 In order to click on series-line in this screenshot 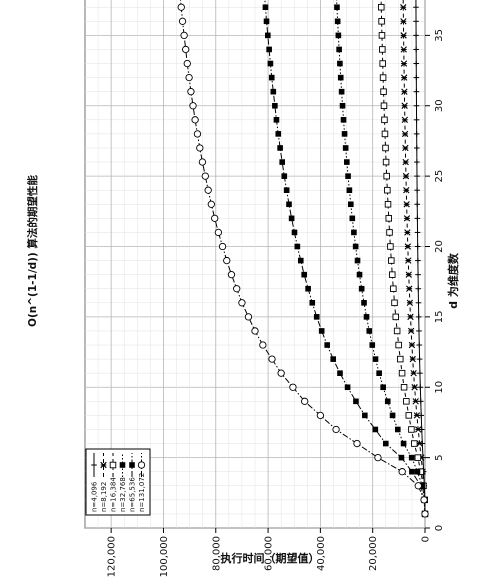, I will do `click(414, 257)`.